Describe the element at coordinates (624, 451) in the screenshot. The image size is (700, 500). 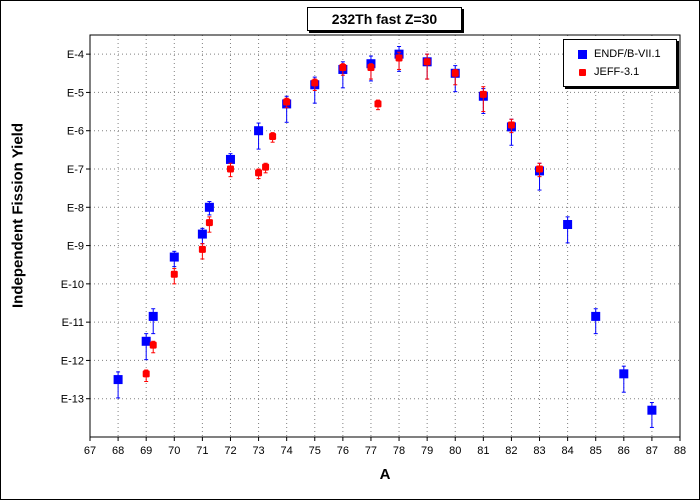
I see `x-tick-label: 86` at that location.